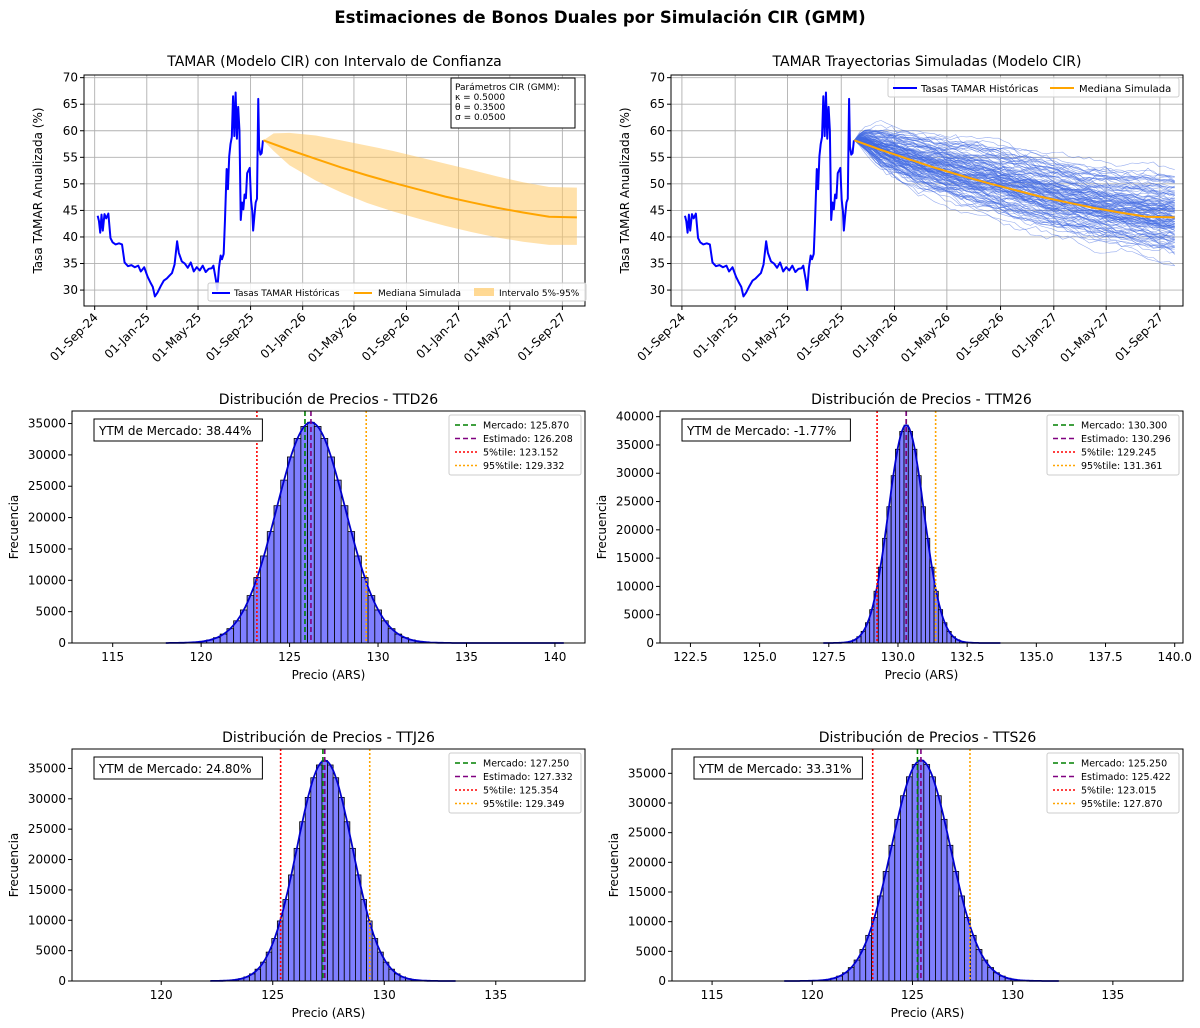 The image size is (1200, 1028). I want to click on x-tick-label: 130, so click(378, 657).